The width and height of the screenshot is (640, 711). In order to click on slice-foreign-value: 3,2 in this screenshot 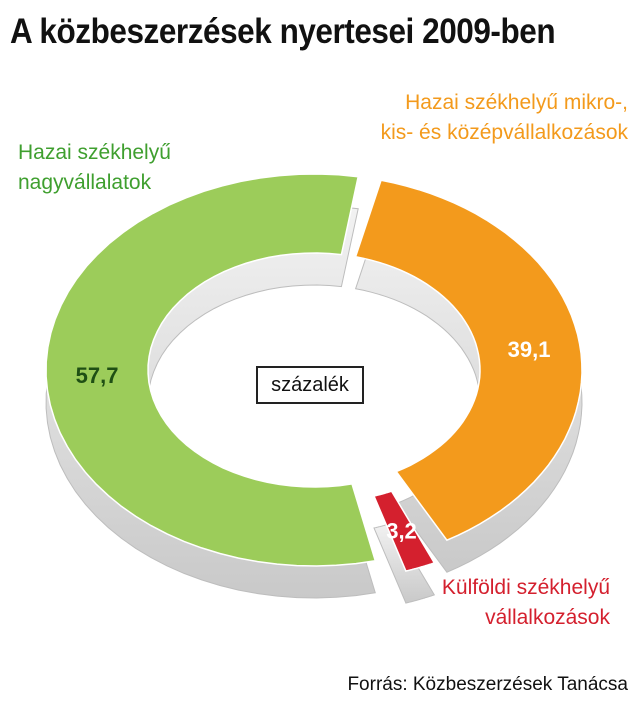, I will do `click(401, 531)`.